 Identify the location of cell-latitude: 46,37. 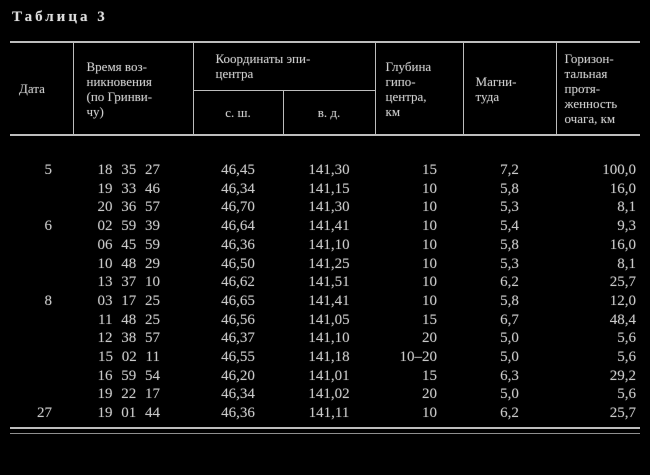
(238, 338).